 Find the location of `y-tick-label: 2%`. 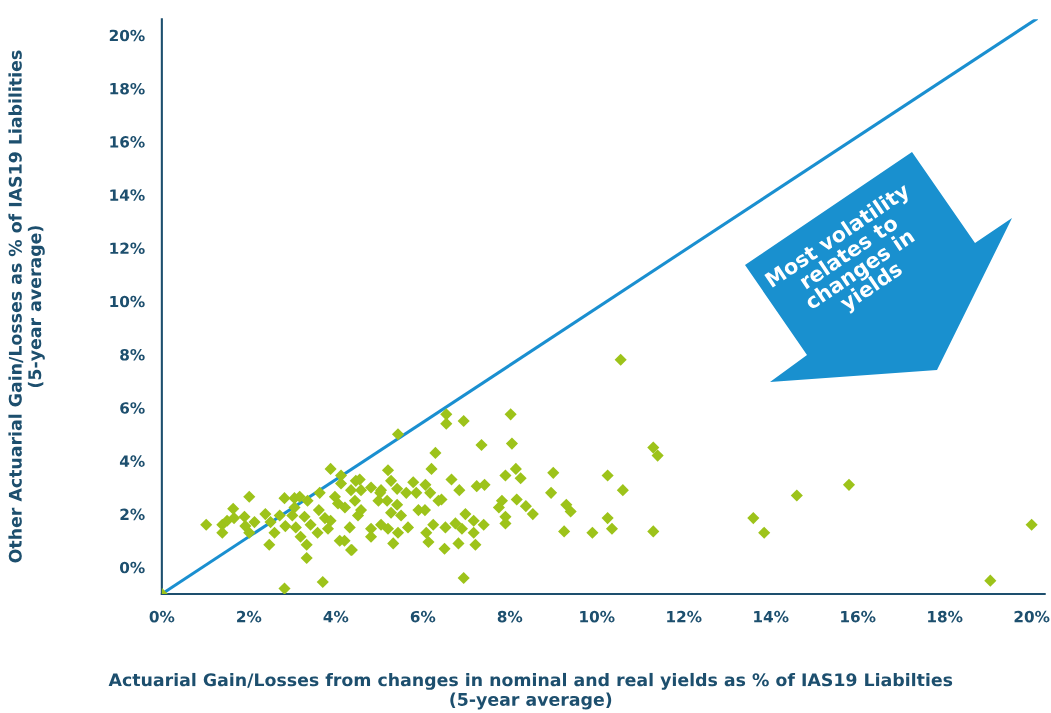

y-tick-label: 2% is located at coordinates (132, 514).